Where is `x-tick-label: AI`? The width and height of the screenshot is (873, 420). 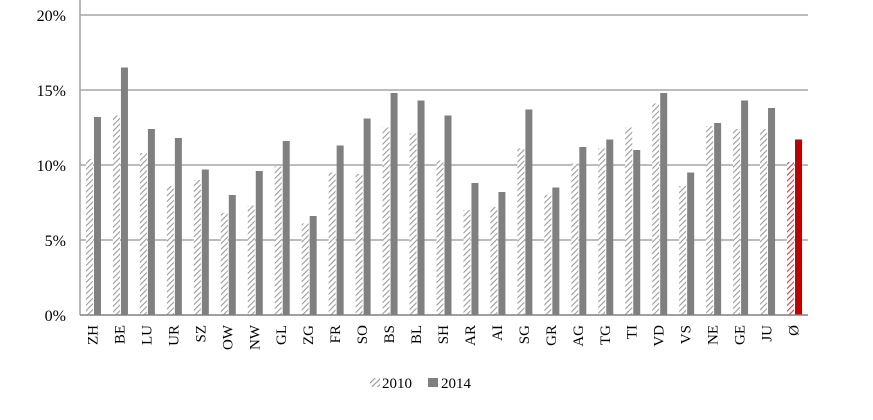
x-tick-label: AI is located at coordinates (498, 333).